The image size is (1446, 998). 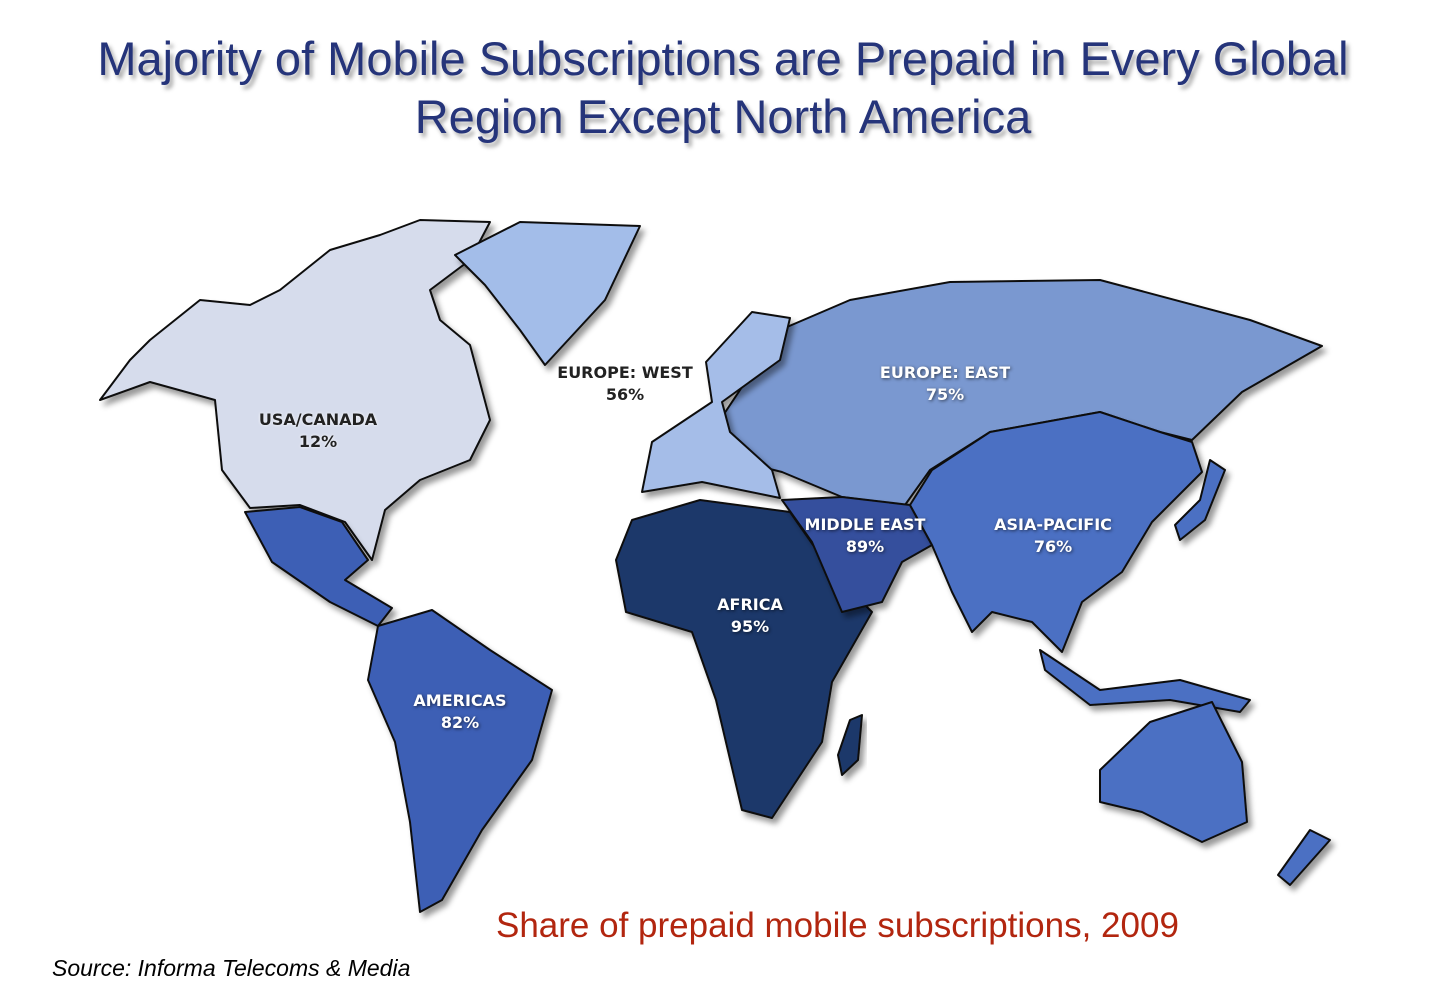 I want to click on label-asia-pacific: ASIA-PACIFIC 76%, so click(x=1053, y=535).